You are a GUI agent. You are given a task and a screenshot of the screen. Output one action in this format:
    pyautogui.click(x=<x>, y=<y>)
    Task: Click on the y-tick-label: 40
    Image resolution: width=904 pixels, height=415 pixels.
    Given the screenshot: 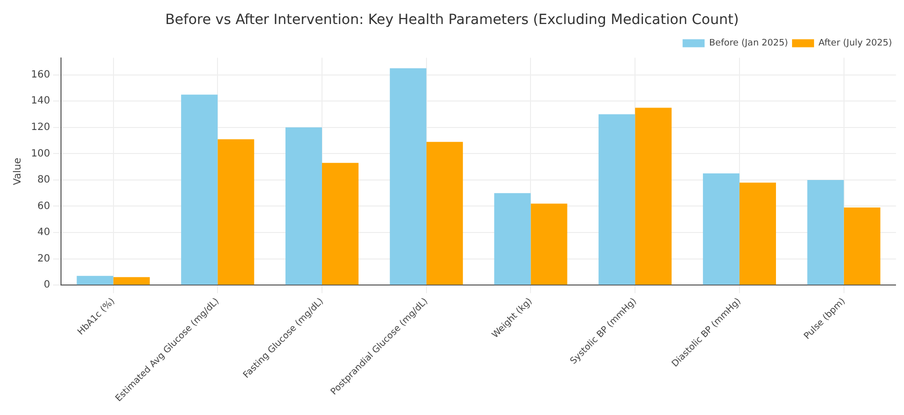 What is the action you would take?
    pyautogui.click(x=43, y=232)
    